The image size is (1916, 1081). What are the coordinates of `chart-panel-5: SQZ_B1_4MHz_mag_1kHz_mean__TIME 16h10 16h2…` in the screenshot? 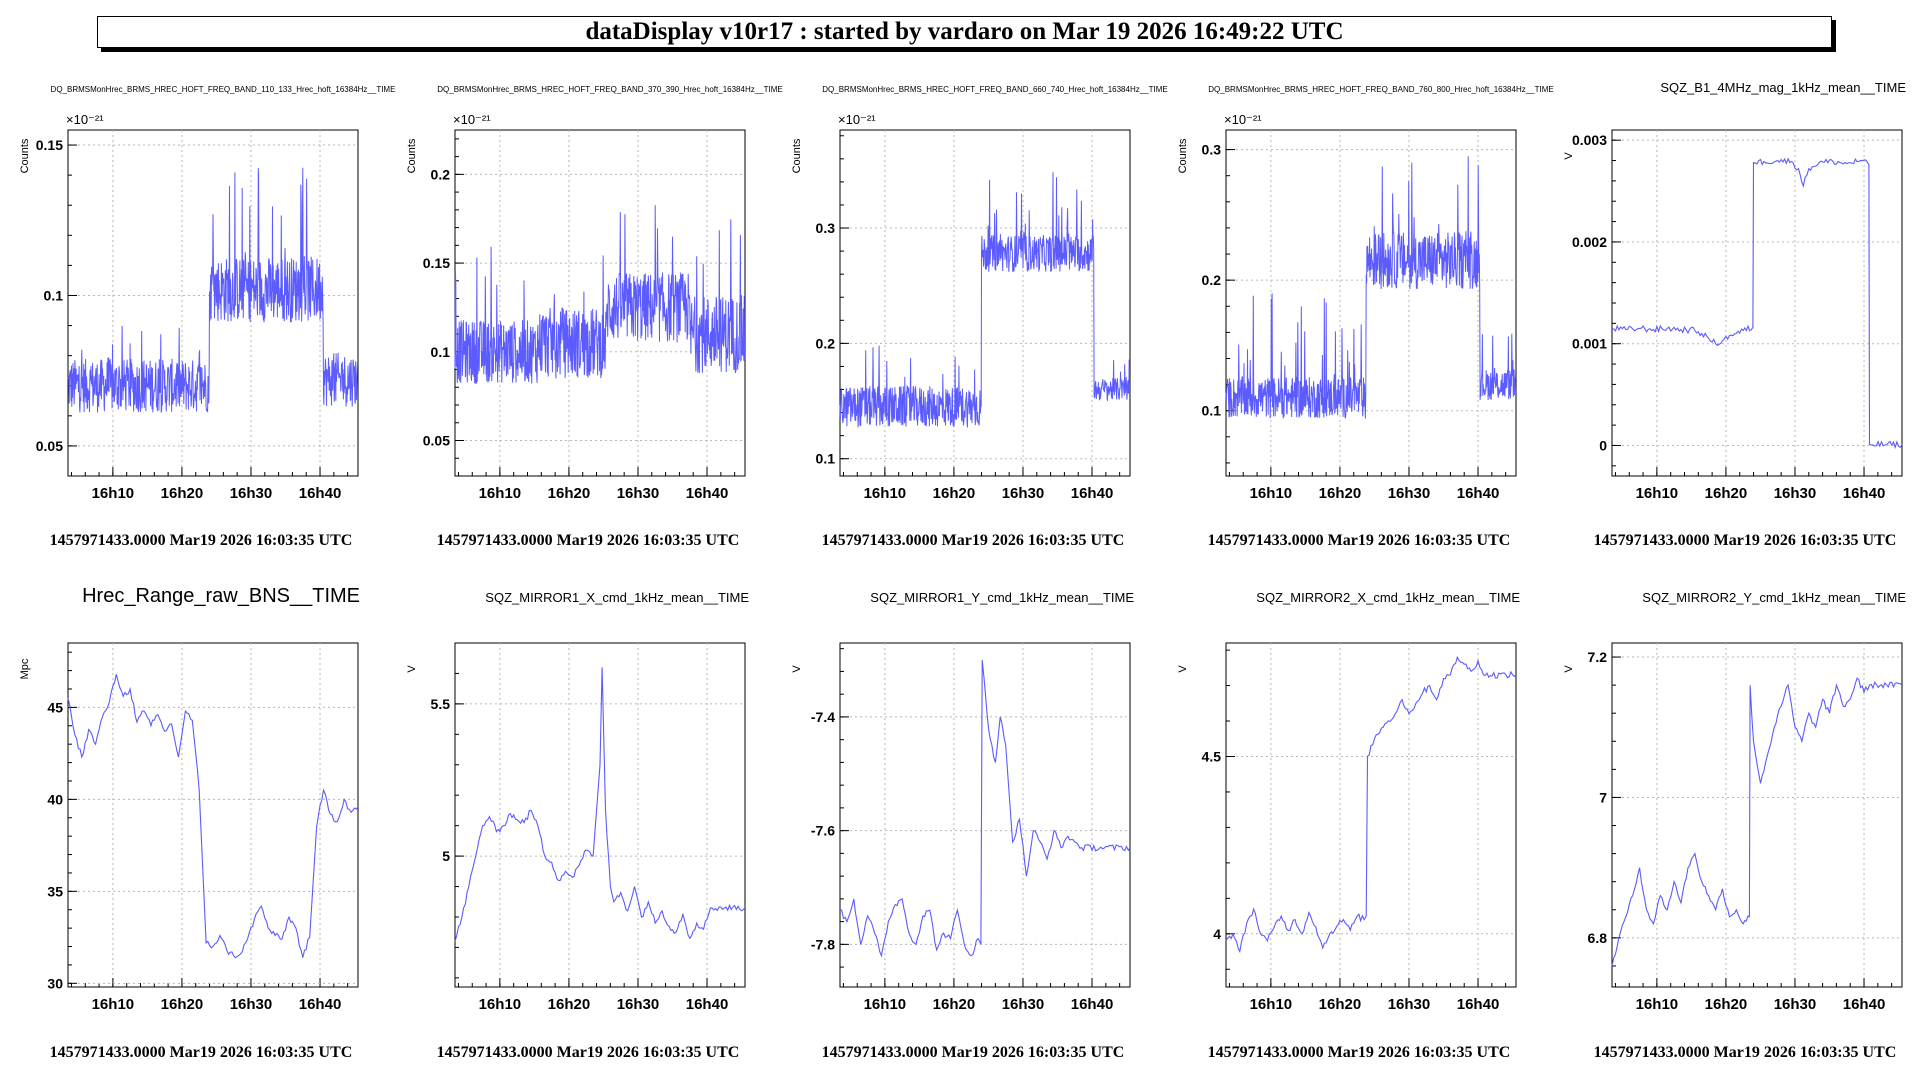 It's located at (1734, 314).